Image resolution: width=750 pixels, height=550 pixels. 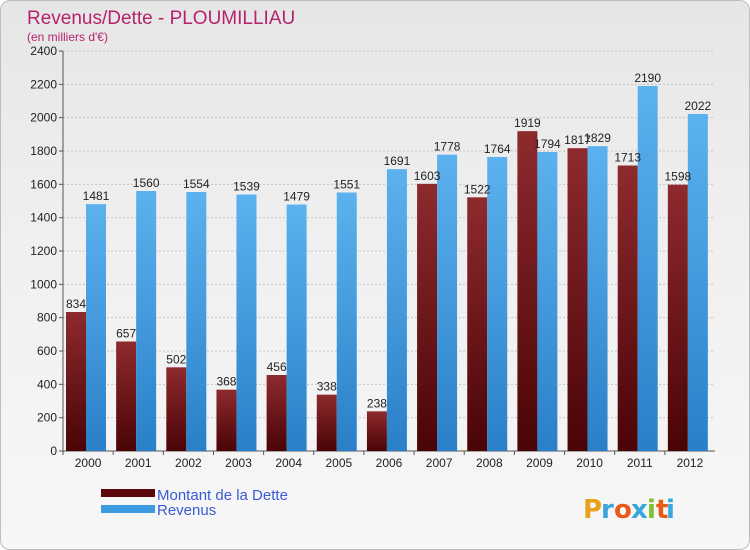 What do you see at coordinates (128, 493) in the screenshot?
I see `legend-swatch-debt` at bounding box center [128, 493].